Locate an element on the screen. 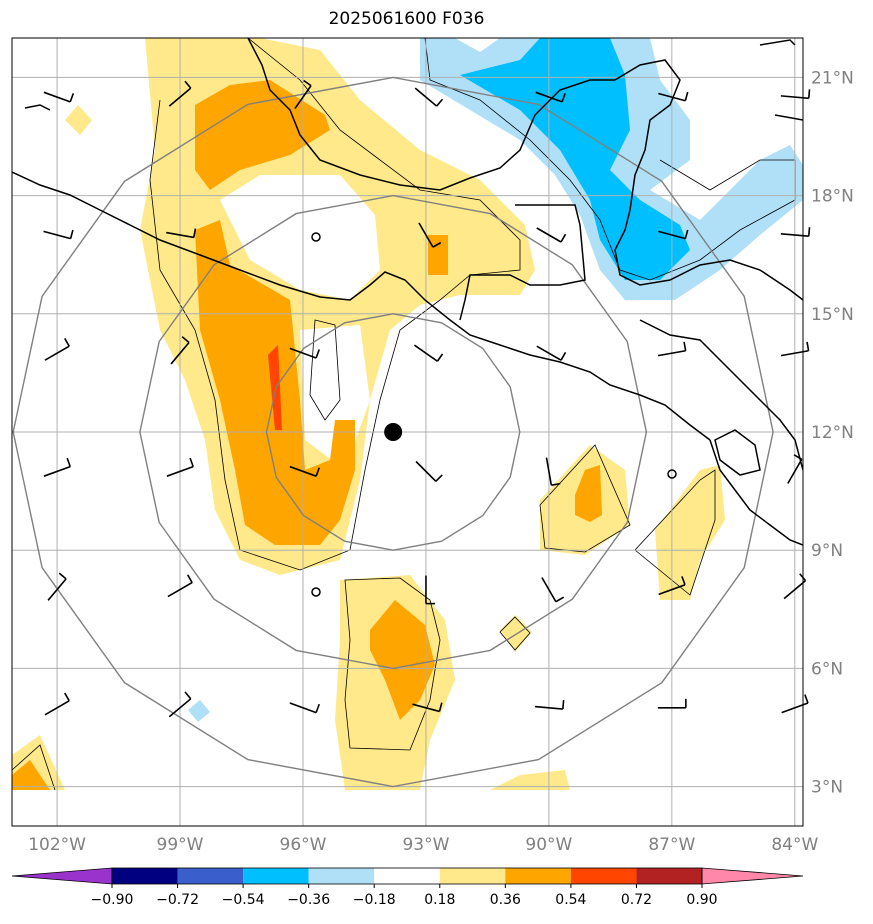 The height and width of the screenshot is (924, 873). range-ring is located at coordinates (393, 432).